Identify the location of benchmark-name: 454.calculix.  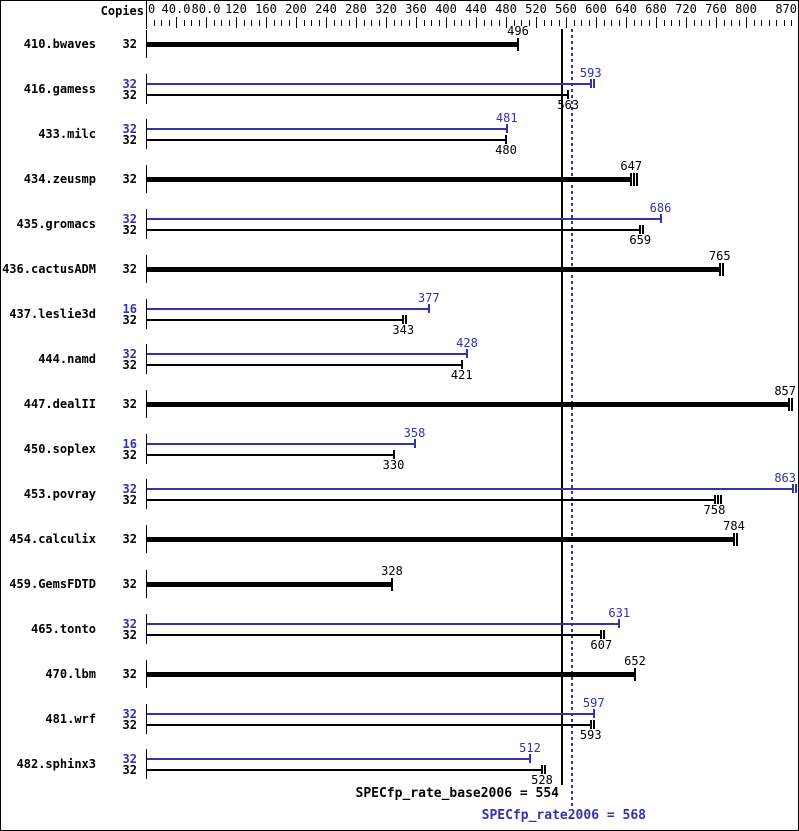
(52, 539).